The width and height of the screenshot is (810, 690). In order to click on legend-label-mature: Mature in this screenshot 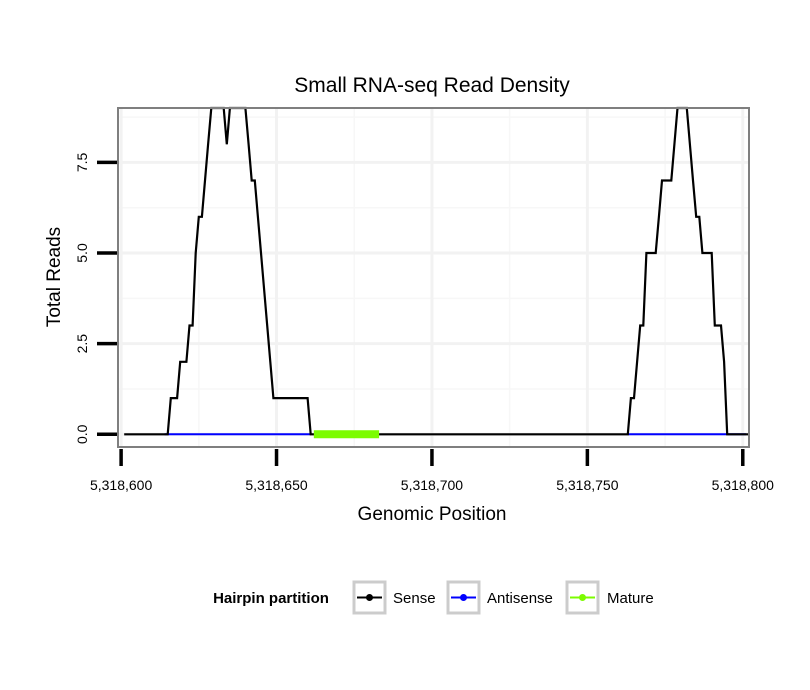, I will do `click(630, 598)`.